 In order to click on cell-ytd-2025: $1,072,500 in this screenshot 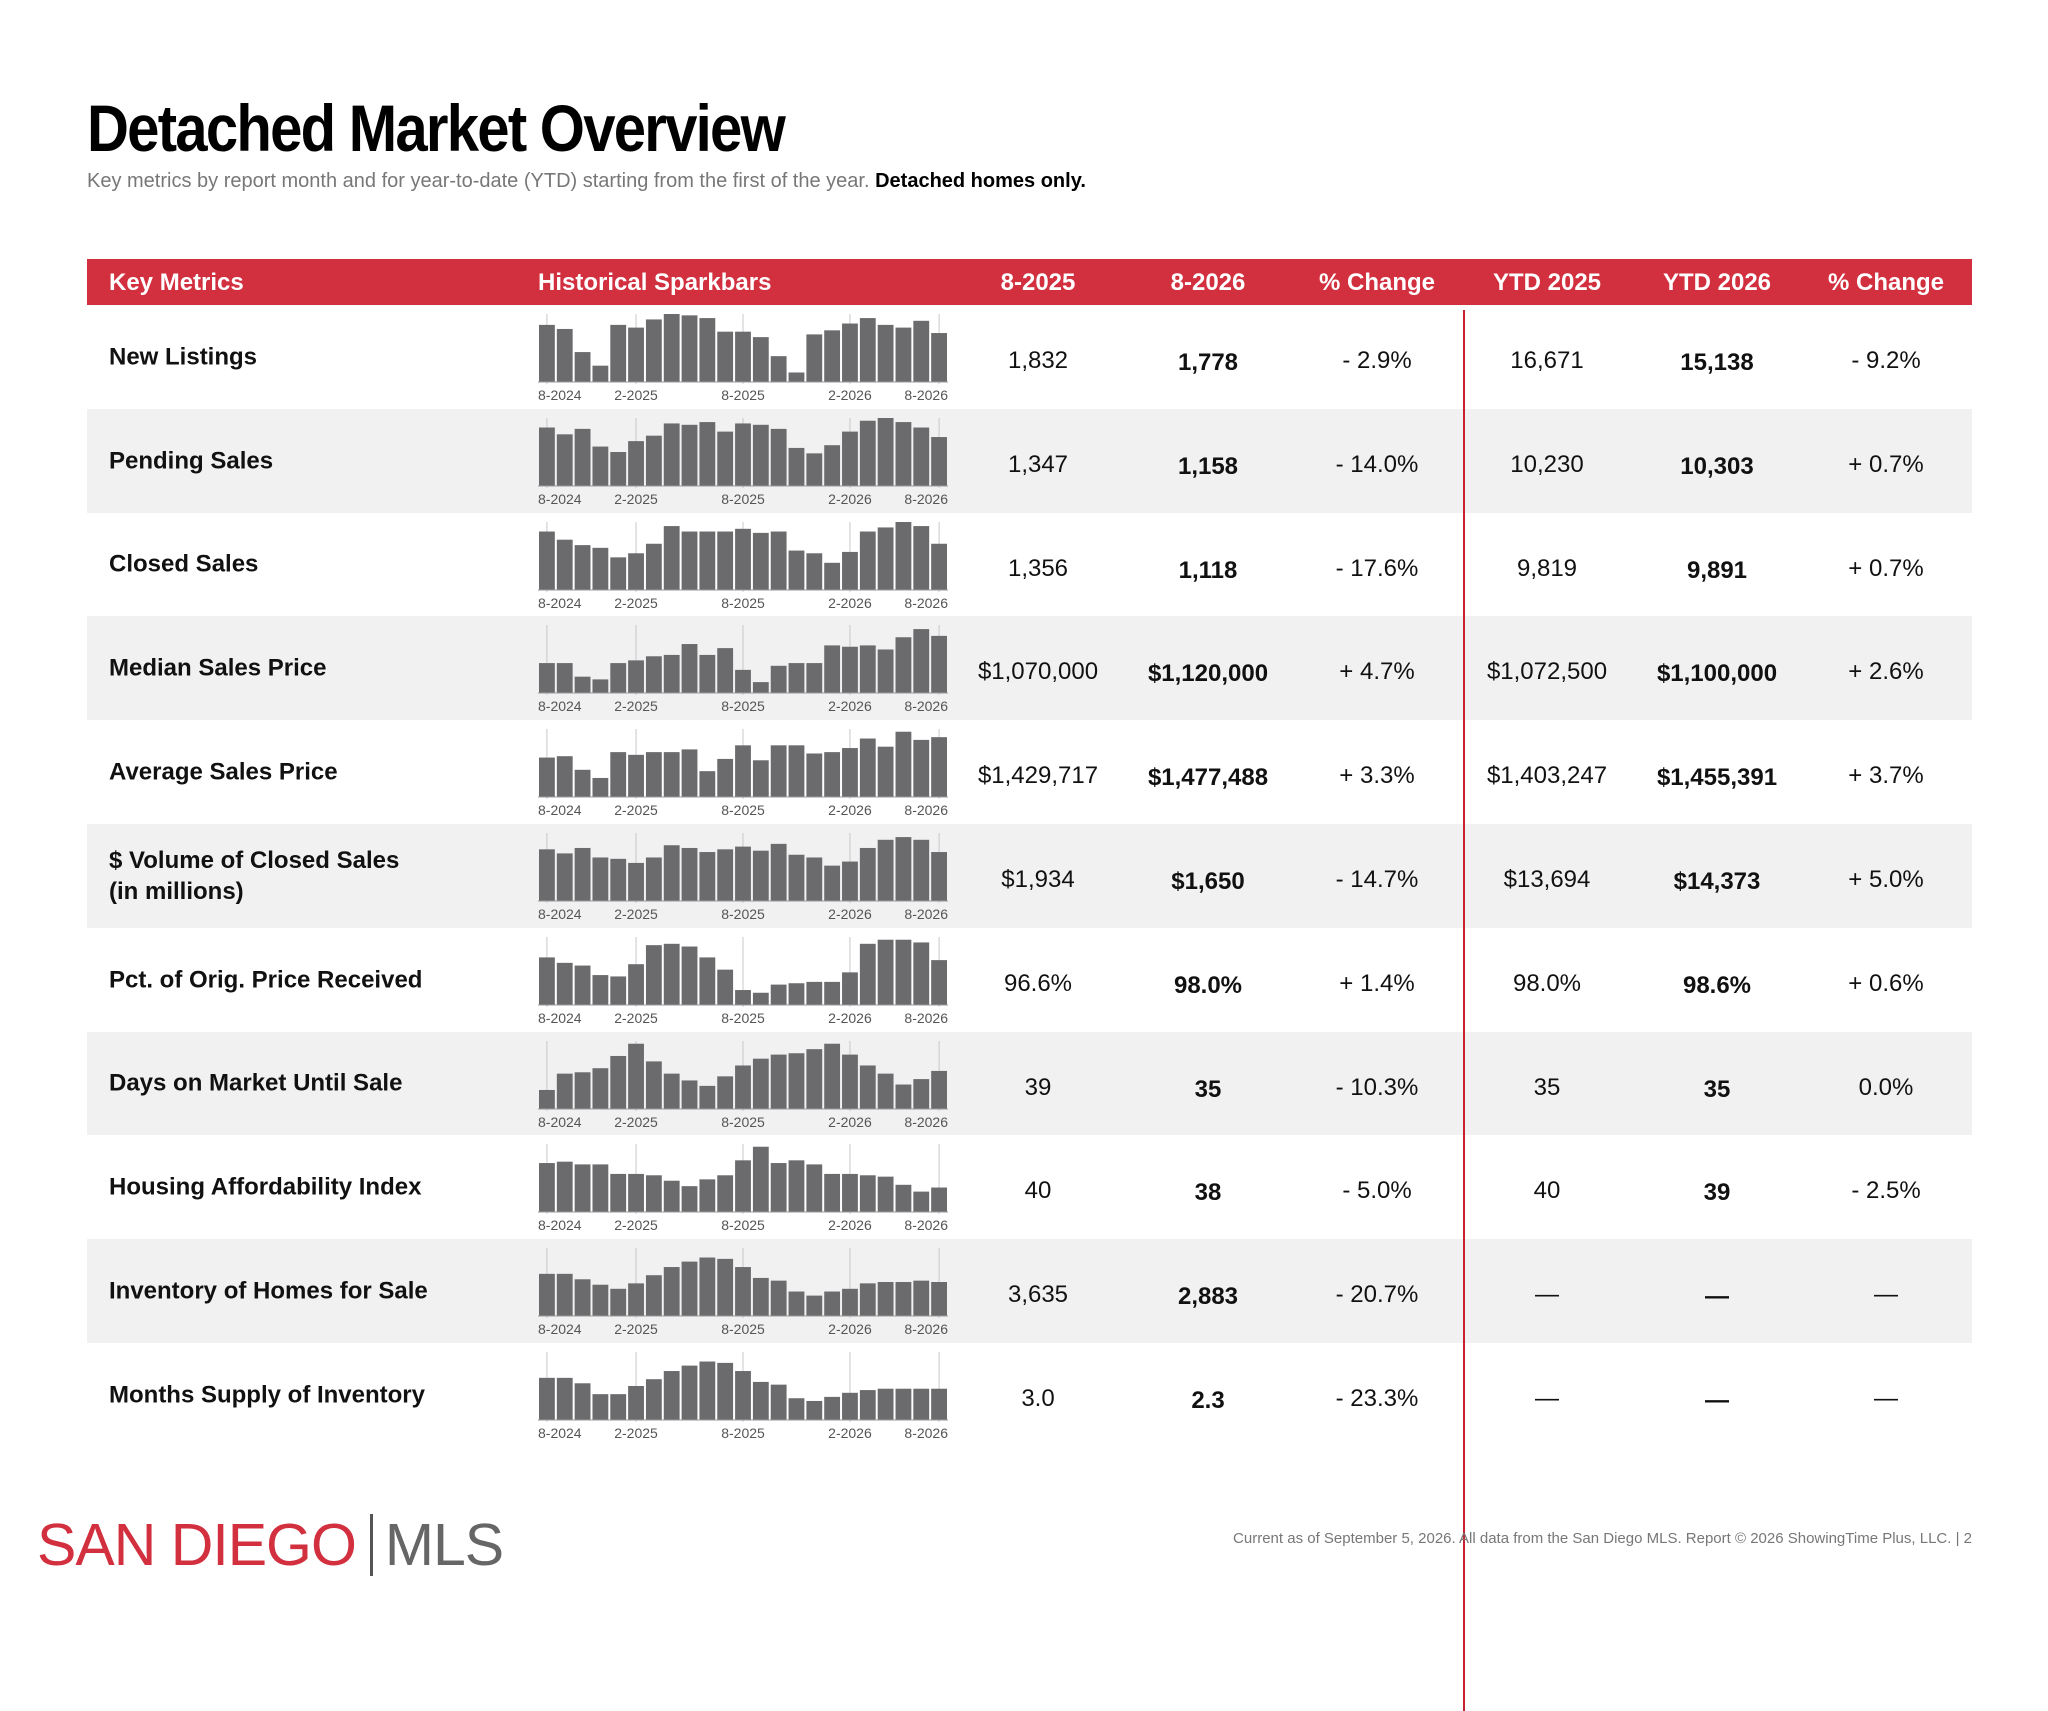, I will do `click(1547, 672)`.